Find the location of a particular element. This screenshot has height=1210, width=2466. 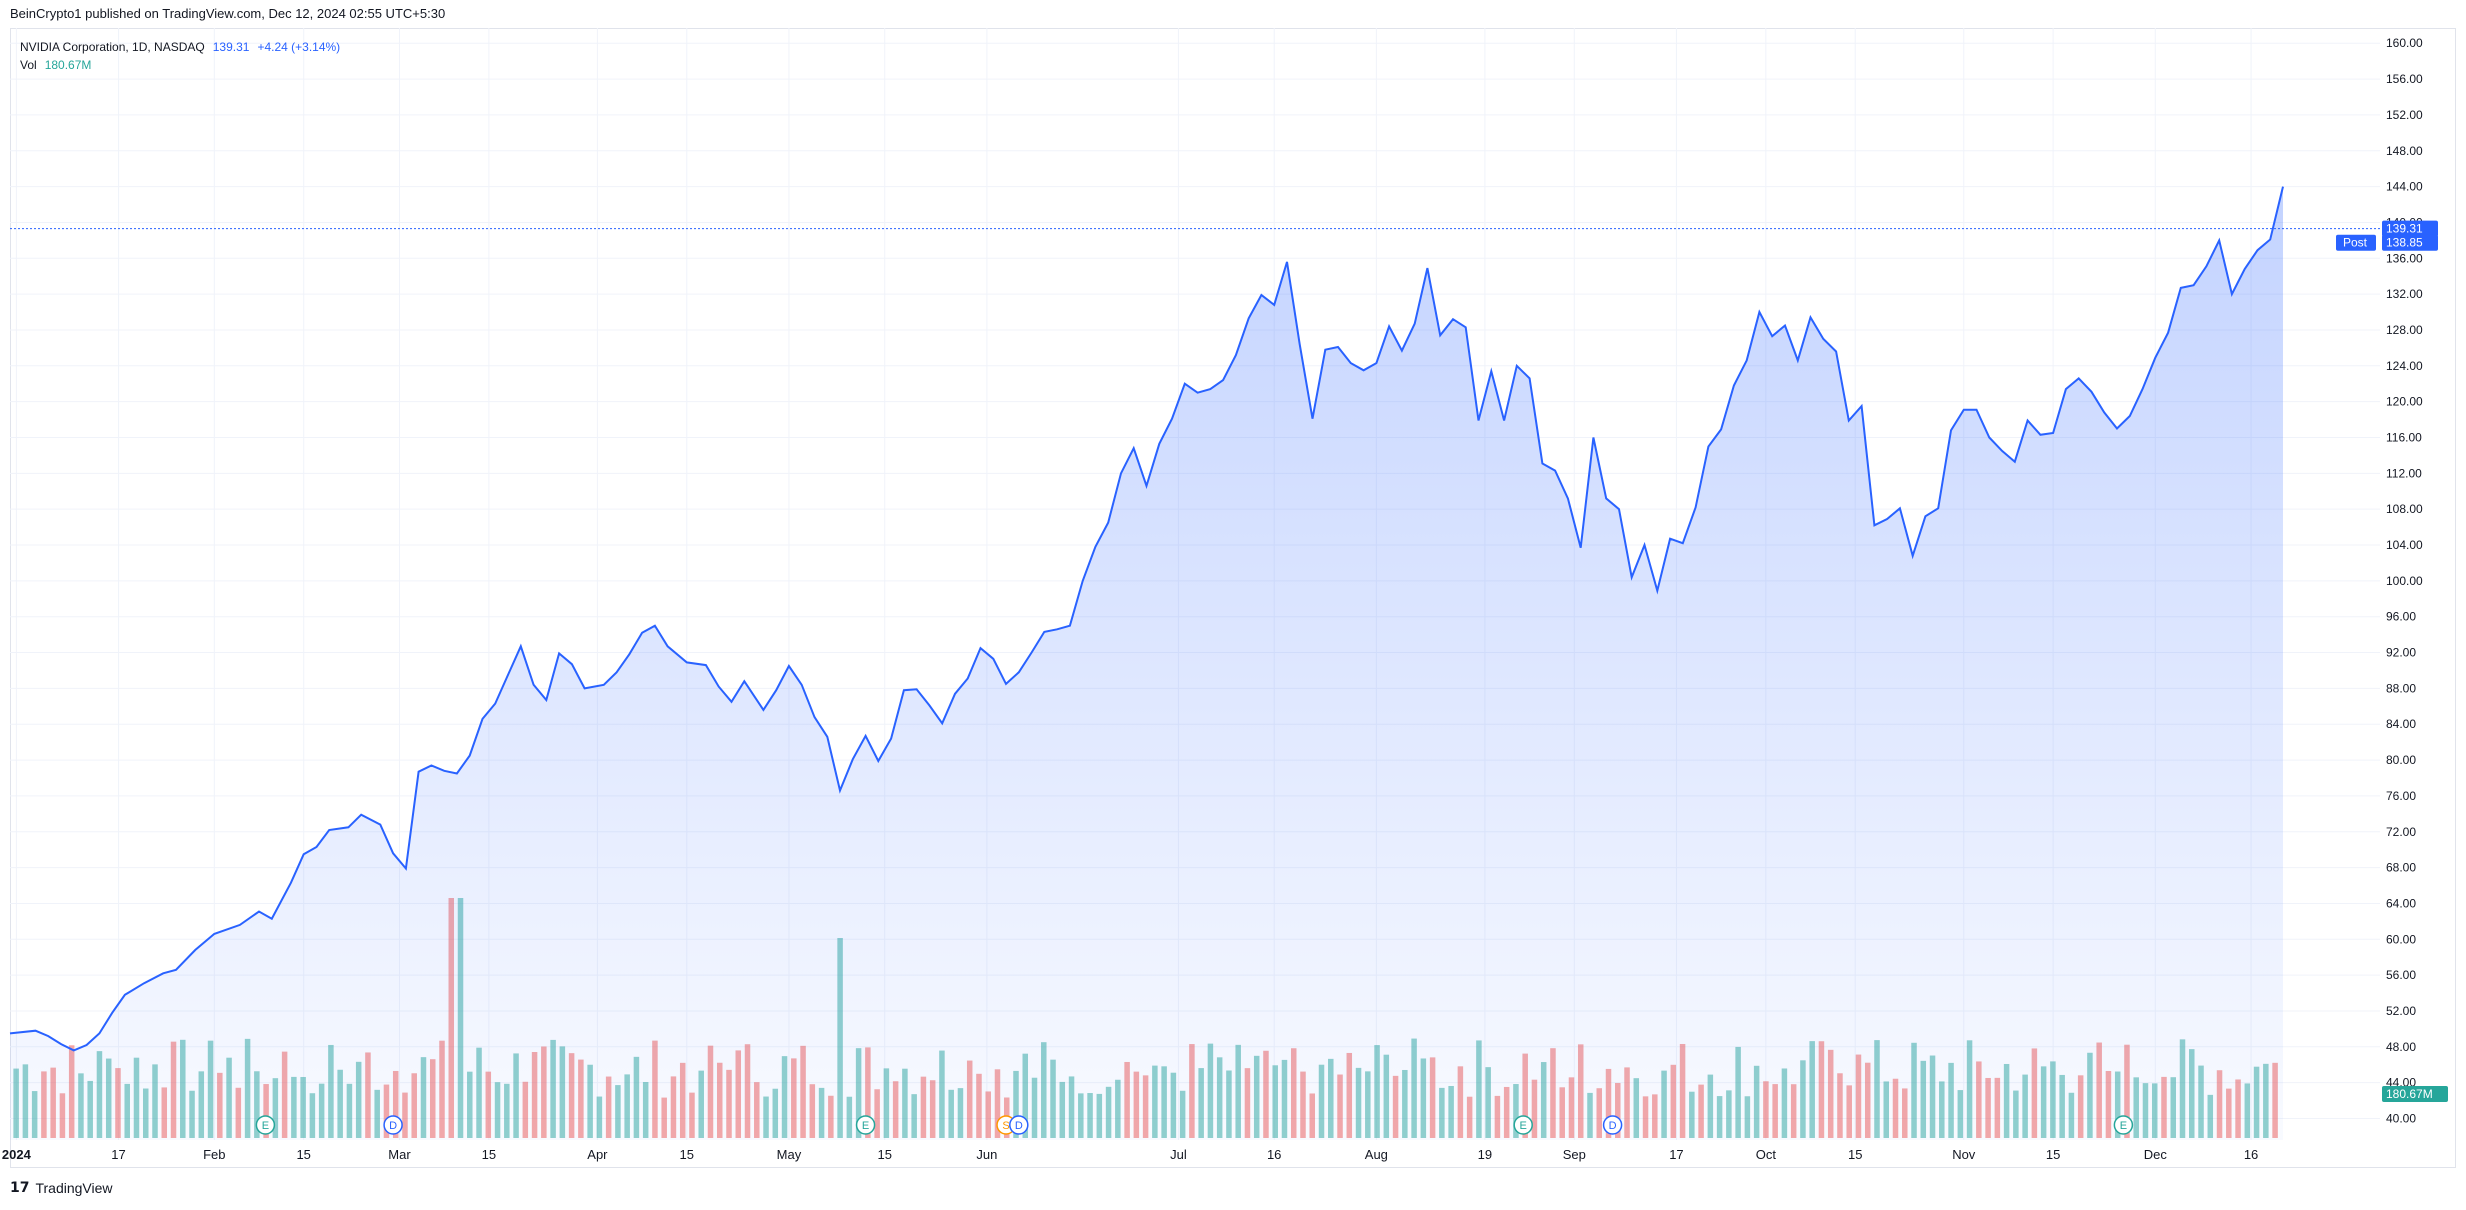

last-price-badge is located at coordinates (2410, 228).